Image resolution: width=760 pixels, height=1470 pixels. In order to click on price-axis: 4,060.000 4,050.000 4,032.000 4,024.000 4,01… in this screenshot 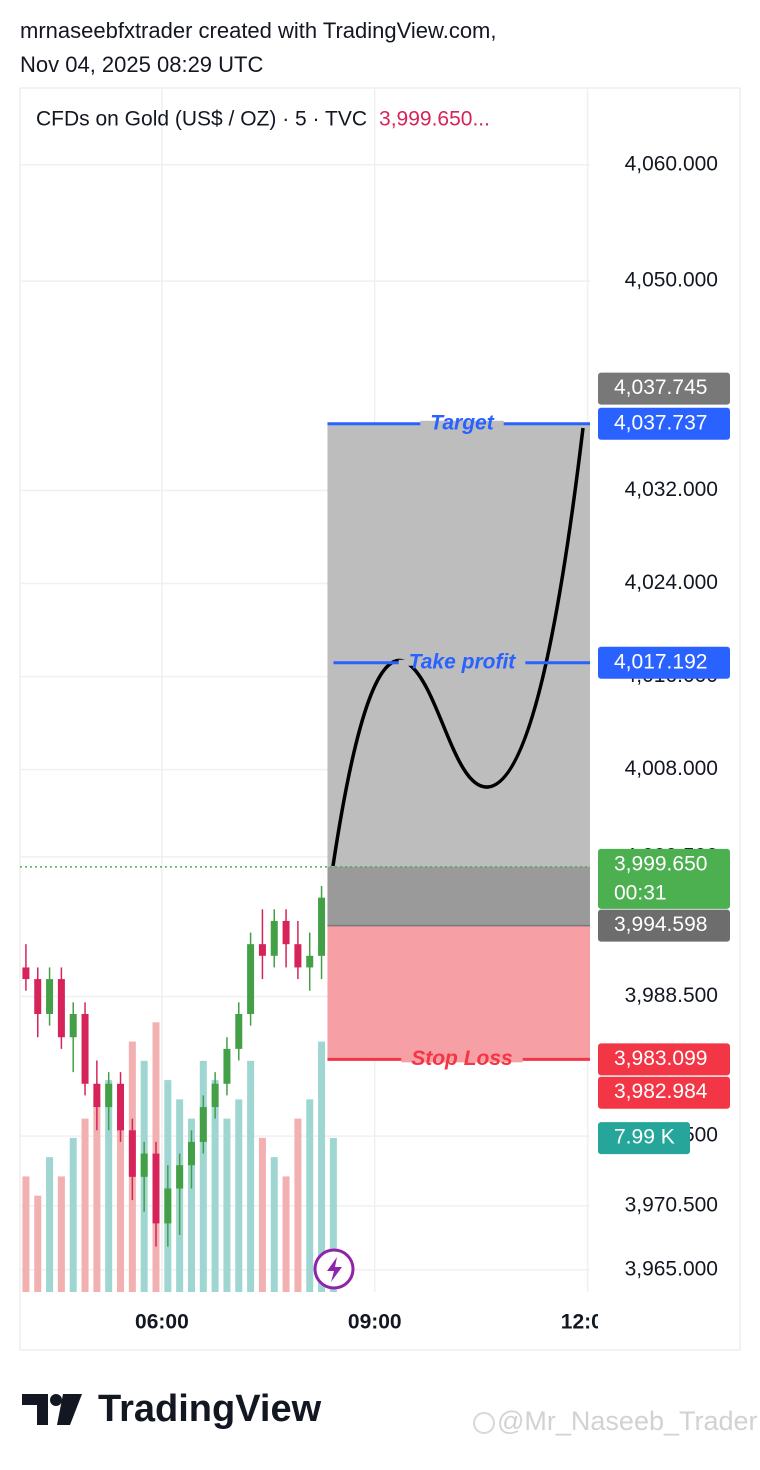, I will do `click(664, 716)`.